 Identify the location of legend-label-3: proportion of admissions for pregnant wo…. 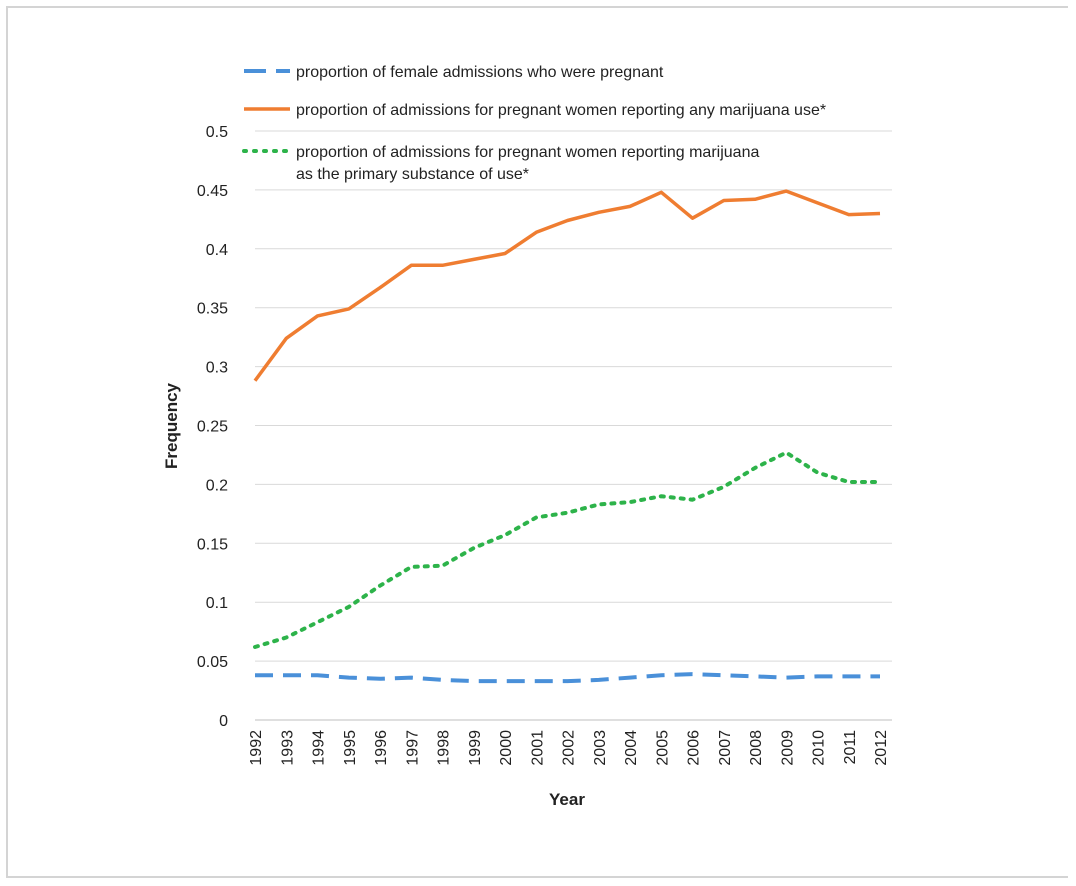
(527, 152).